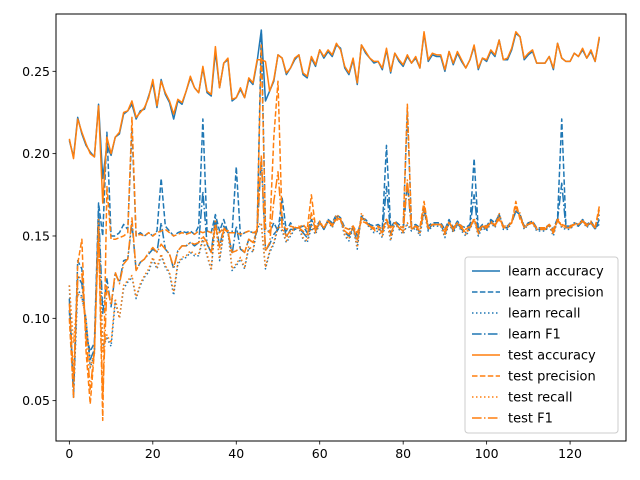  I want to click on y-tick-label: 0.05, so click(36, 400).